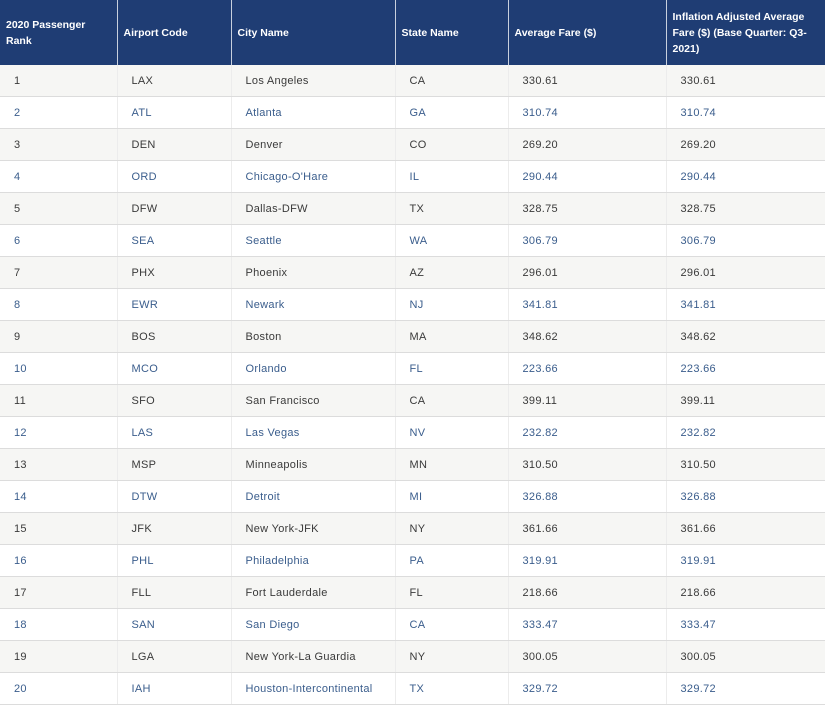 The image size is (825, 705). I want to click on column-header: City Name, so click(313, 32).